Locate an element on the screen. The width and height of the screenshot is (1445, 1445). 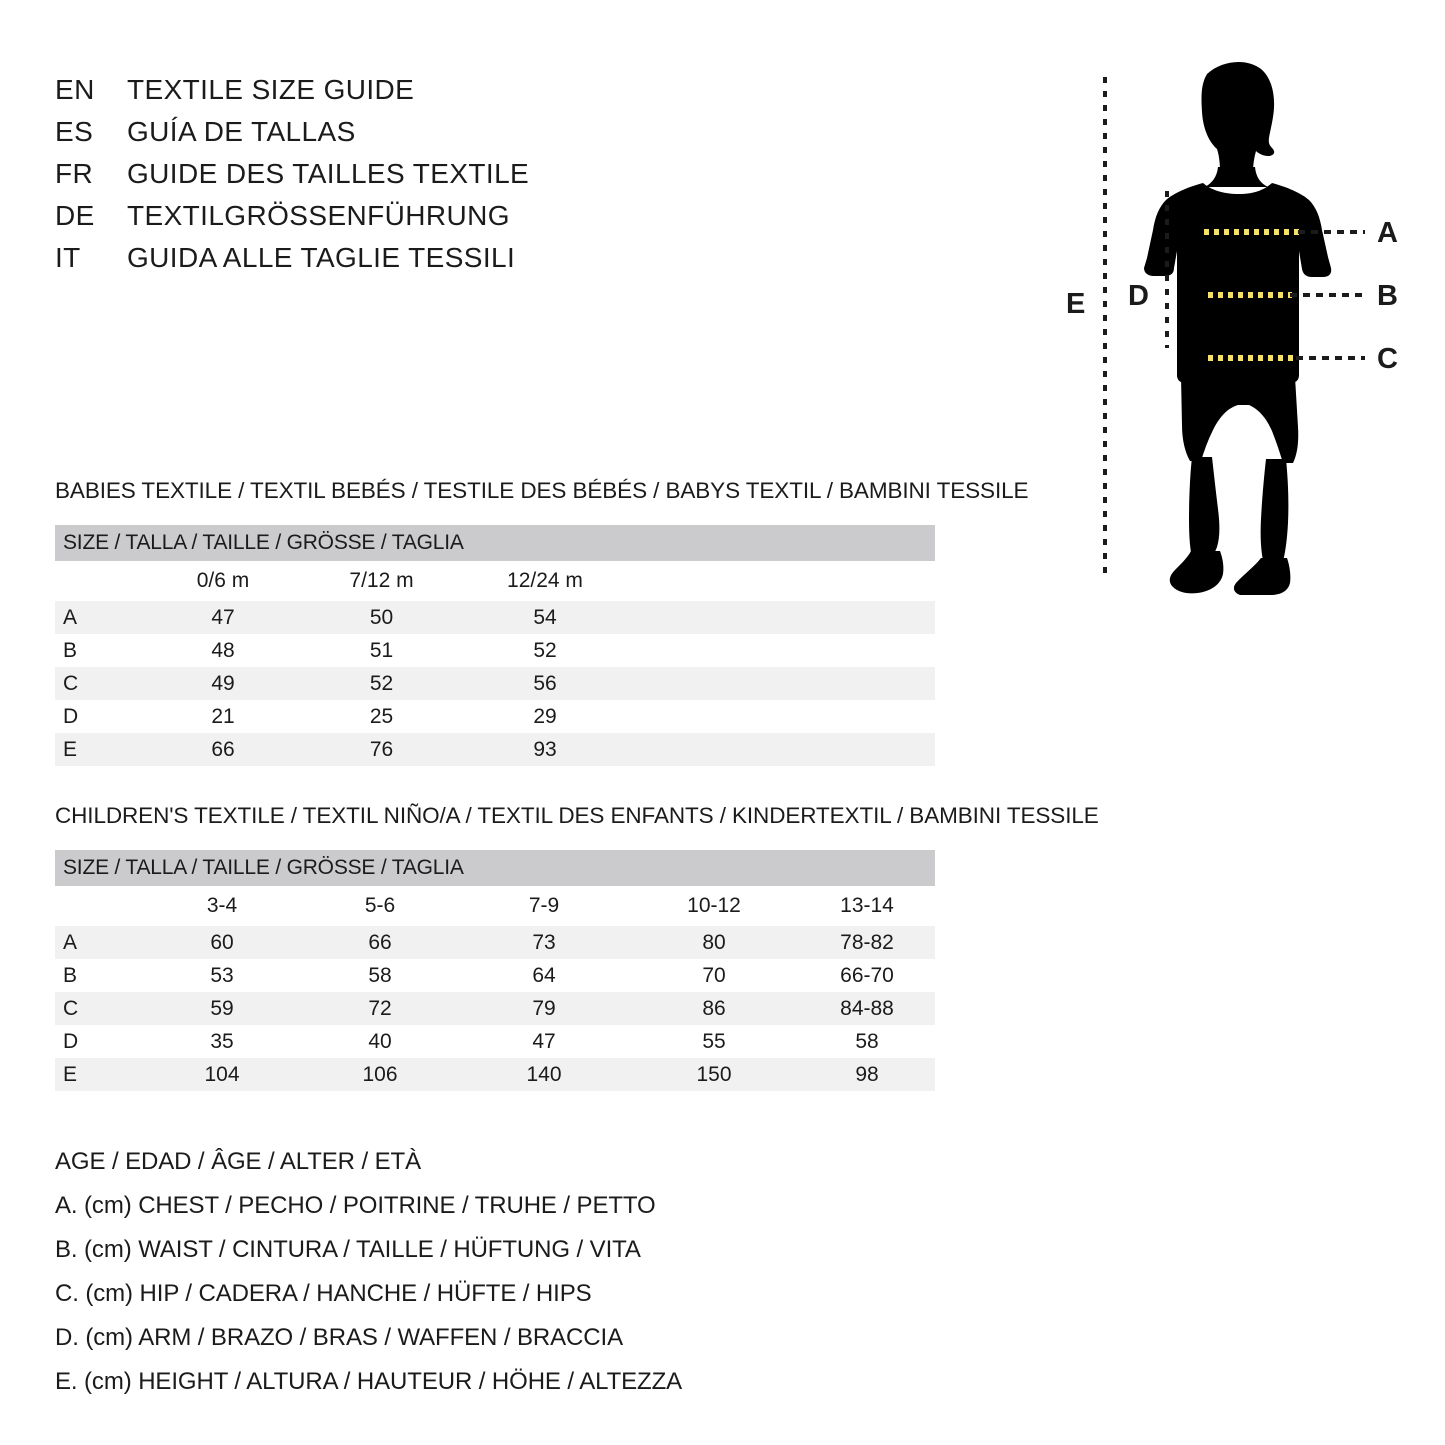
children-row-label-c: C is located at coordinates (99, 1008).